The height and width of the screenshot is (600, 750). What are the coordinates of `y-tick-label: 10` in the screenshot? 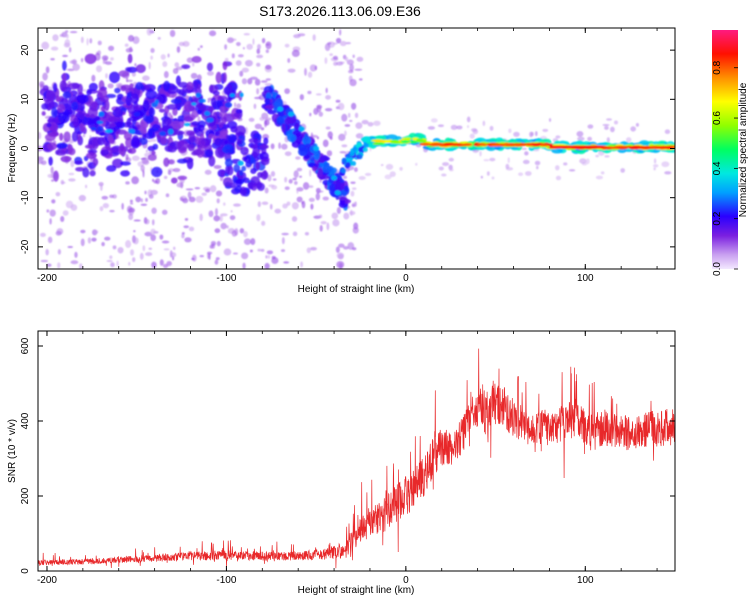 It's located at (25, 99).